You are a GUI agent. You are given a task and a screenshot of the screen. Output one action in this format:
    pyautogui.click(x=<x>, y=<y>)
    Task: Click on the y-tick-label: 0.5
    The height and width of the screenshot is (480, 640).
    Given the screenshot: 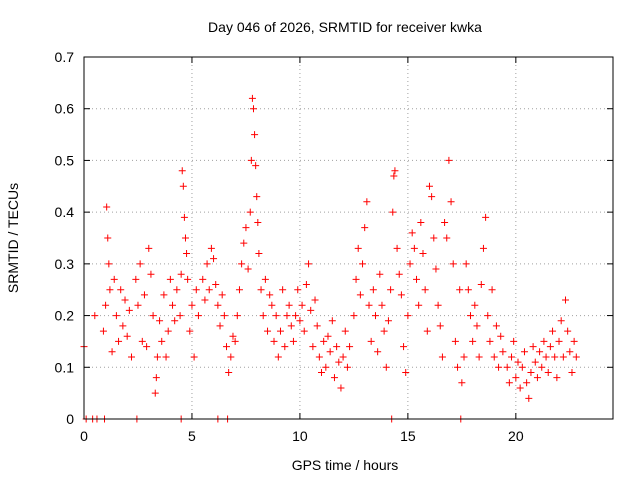 What is the action you would take?
    pyautogui.click(x=65, y=160)
    